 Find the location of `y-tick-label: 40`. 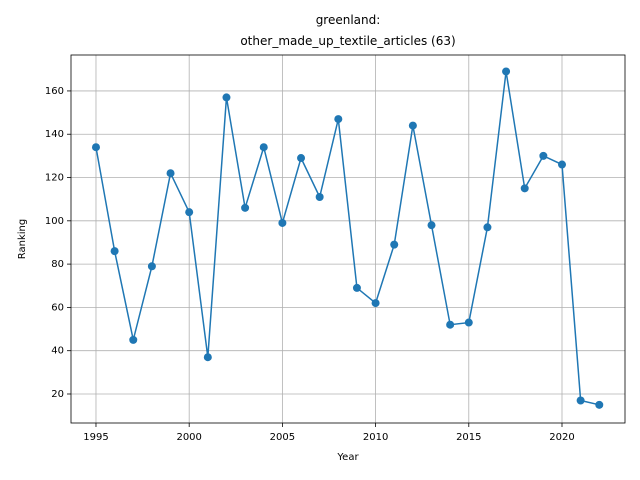

y-tick-label: 40 is located at coordinates (57, 351).